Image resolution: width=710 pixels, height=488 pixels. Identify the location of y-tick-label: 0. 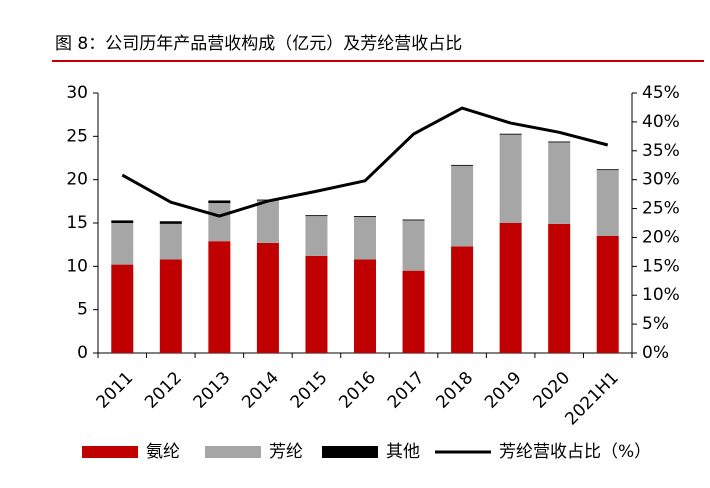
(82, 353).